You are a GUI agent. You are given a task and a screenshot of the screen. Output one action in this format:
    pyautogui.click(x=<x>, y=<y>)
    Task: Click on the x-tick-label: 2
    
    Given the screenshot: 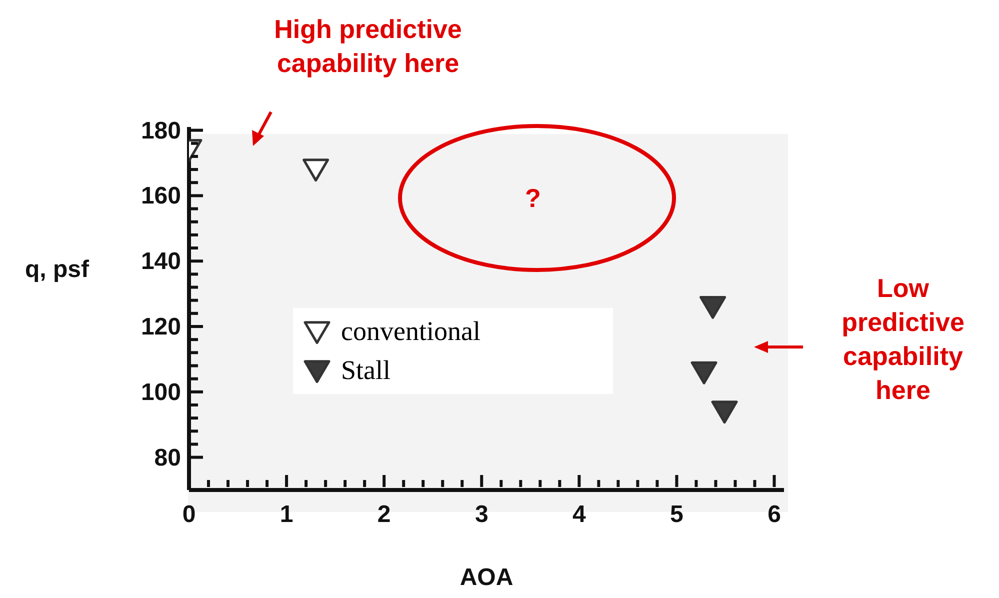 What is the action you would take?
    pyautogui.click(x=384, y=514)
    